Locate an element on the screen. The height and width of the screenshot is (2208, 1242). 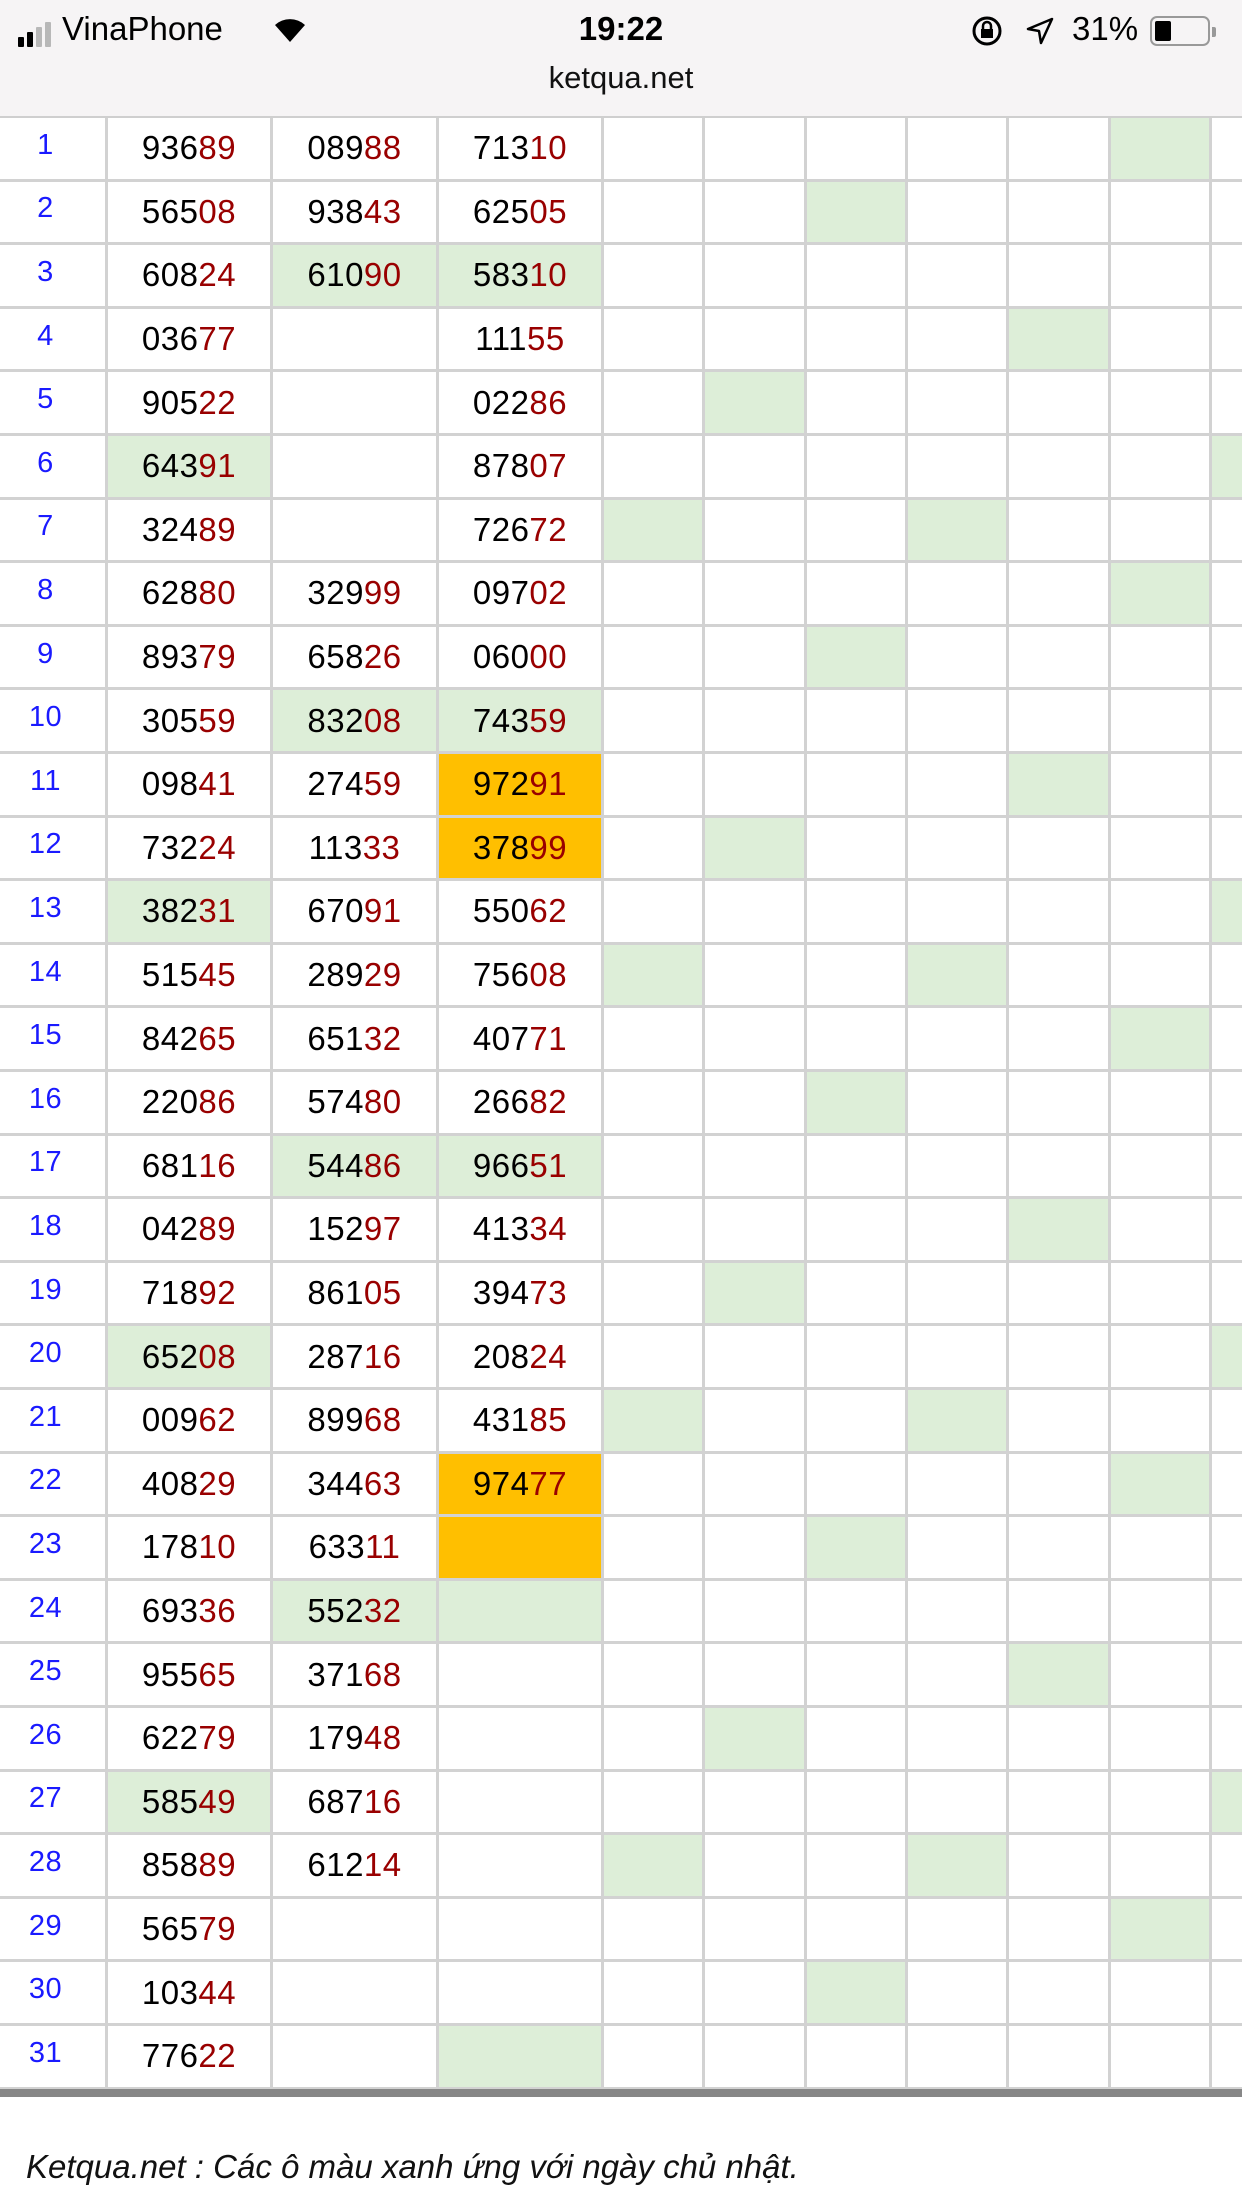
day-number: 20 is located at coordinates (54, 1356).